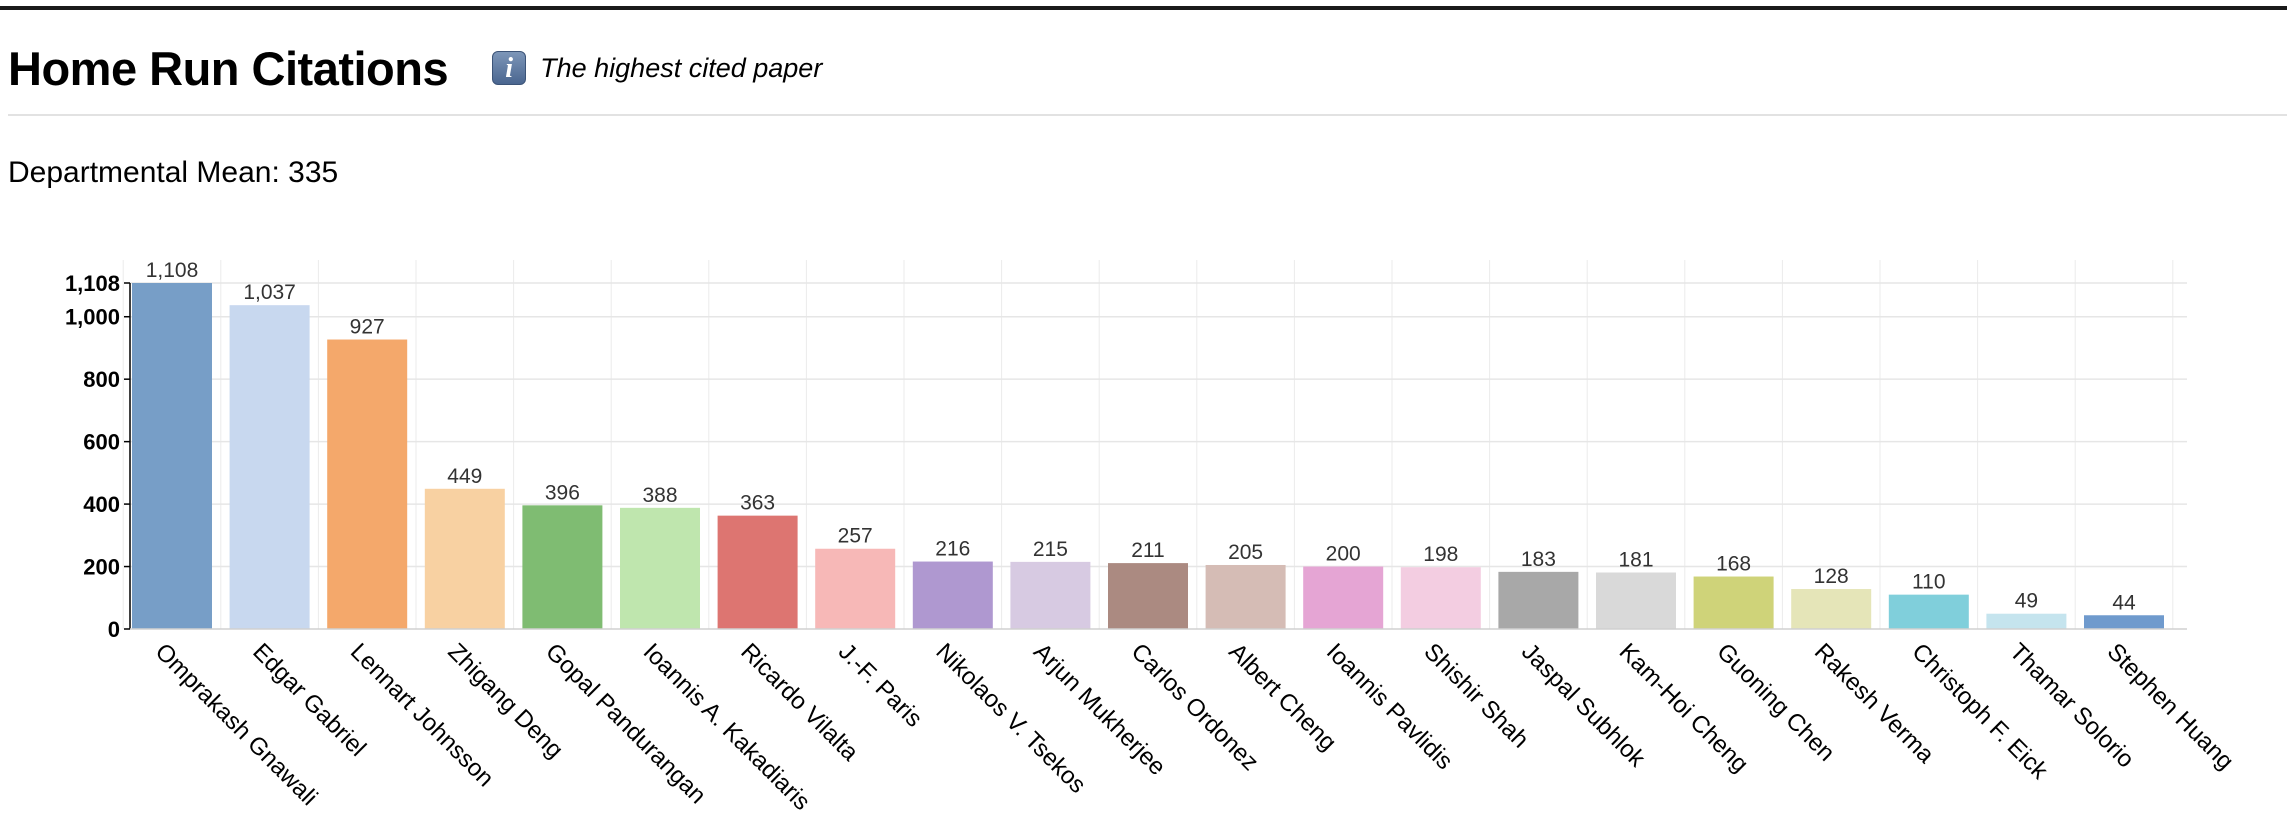 The height and width of the screenshot is (813, 2287). Describe the element at coordinates (625, 723) in the screenshot. I see `x-category-label: Gopal Pandurangan` at that location.